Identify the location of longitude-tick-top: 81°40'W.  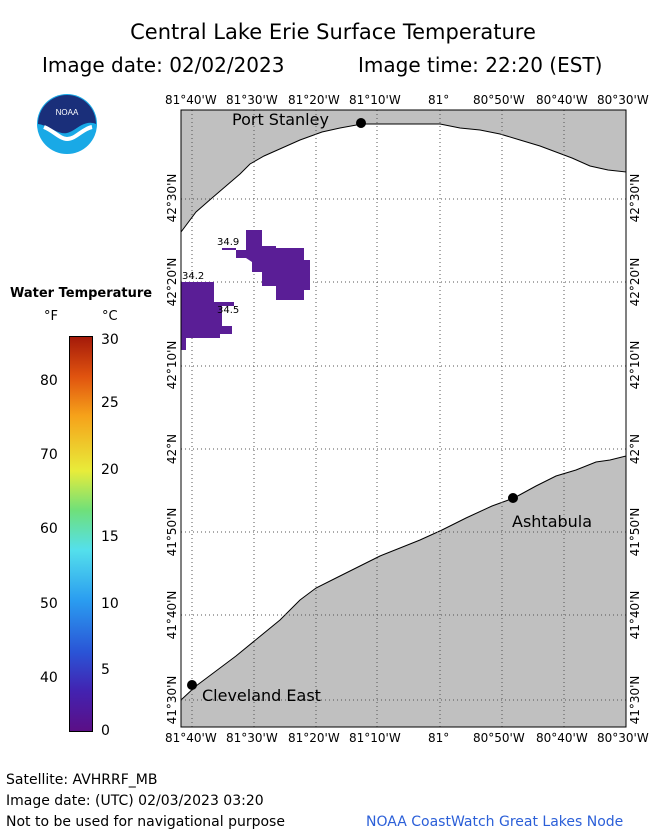
(191, 100).